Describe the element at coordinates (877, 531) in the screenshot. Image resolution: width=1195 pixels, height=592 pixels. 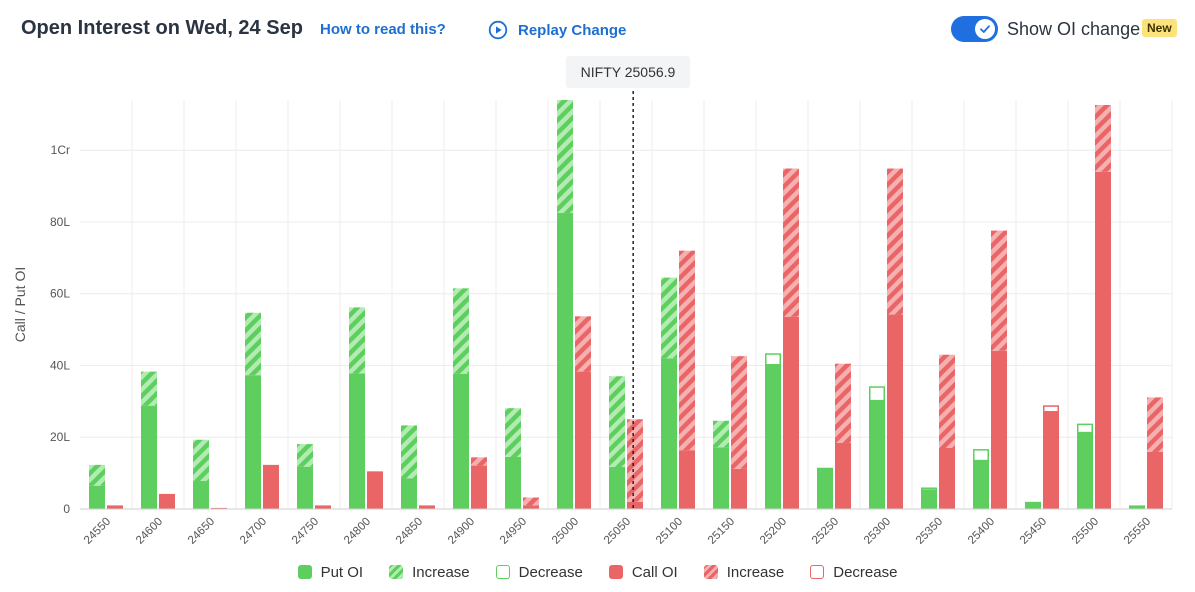
I see `x-tick-label: 25300` at that location.